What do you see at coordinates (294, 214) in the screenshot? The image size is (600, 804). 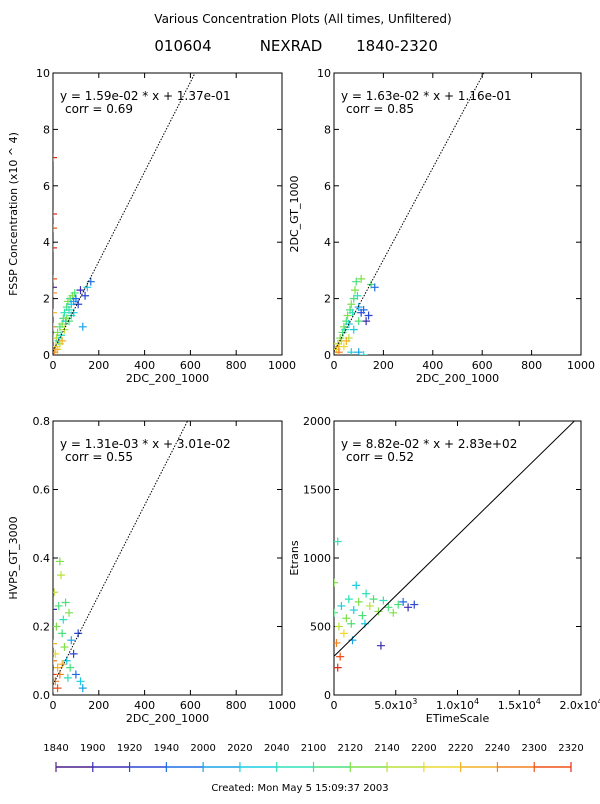 I see `y-axis-label: 2DC_GT_1000` at bounding box center [294, 214].